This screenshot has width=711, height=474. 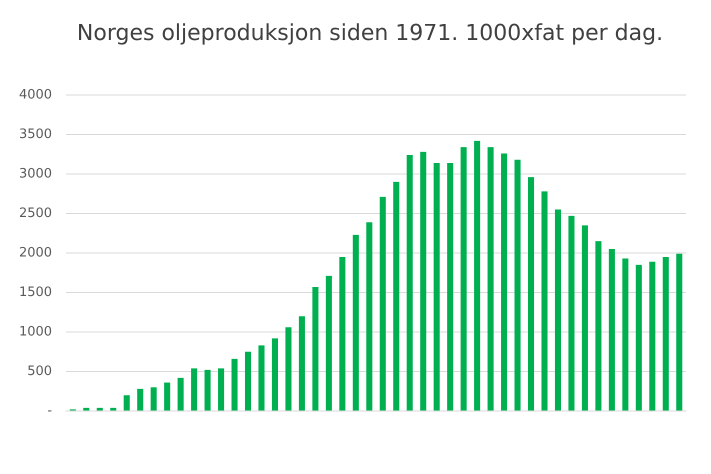 What do you see at coordinates (35, 332) in the screenshot?
I see `y-tick-label: 1000` at bounding box center [35, 332].